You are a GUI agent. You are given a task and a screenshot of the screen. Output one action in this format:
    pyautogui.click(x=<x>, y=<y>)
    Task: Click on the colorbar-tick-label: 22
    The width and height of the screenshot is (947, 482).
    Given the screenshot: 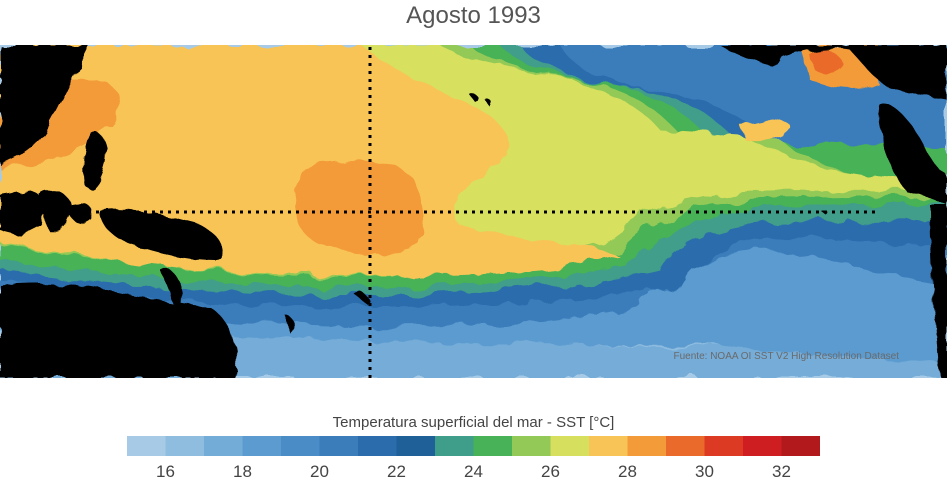 What is the action you would take?
    pyautogui.click(x=396, y=471)
    